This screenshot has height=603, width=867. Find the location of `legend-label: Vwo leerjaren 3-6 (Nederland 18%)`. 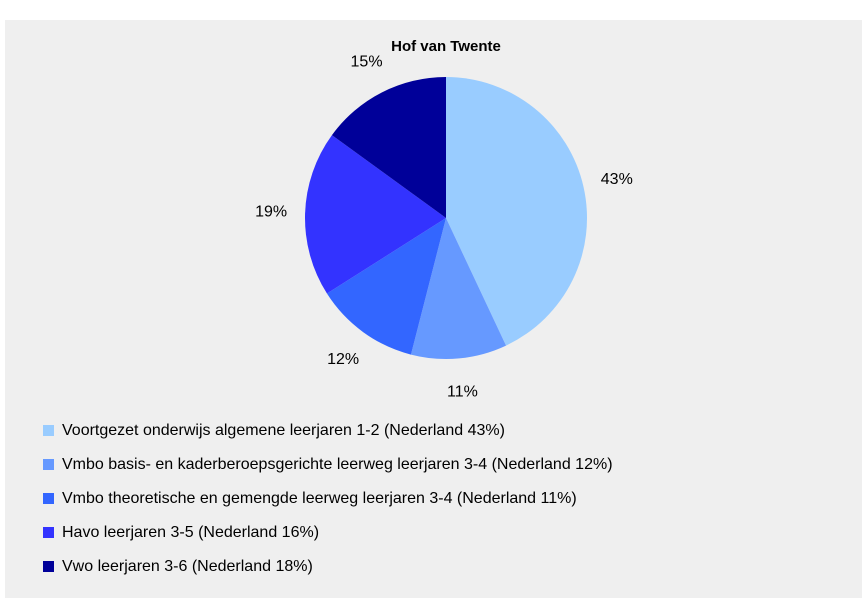

legend-label: Vwo leerjaren 3-6 (Nederland 18%) is located at coordinates (187, 566).